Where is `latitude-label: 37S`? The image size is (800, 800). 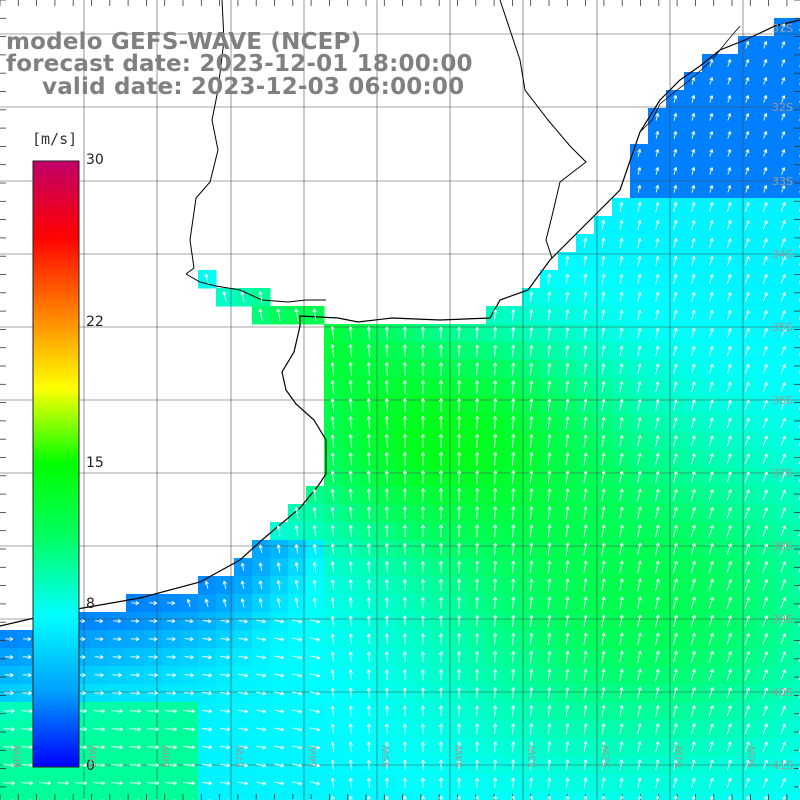 latitude-label: 37S is located at coordinates (782, 473).